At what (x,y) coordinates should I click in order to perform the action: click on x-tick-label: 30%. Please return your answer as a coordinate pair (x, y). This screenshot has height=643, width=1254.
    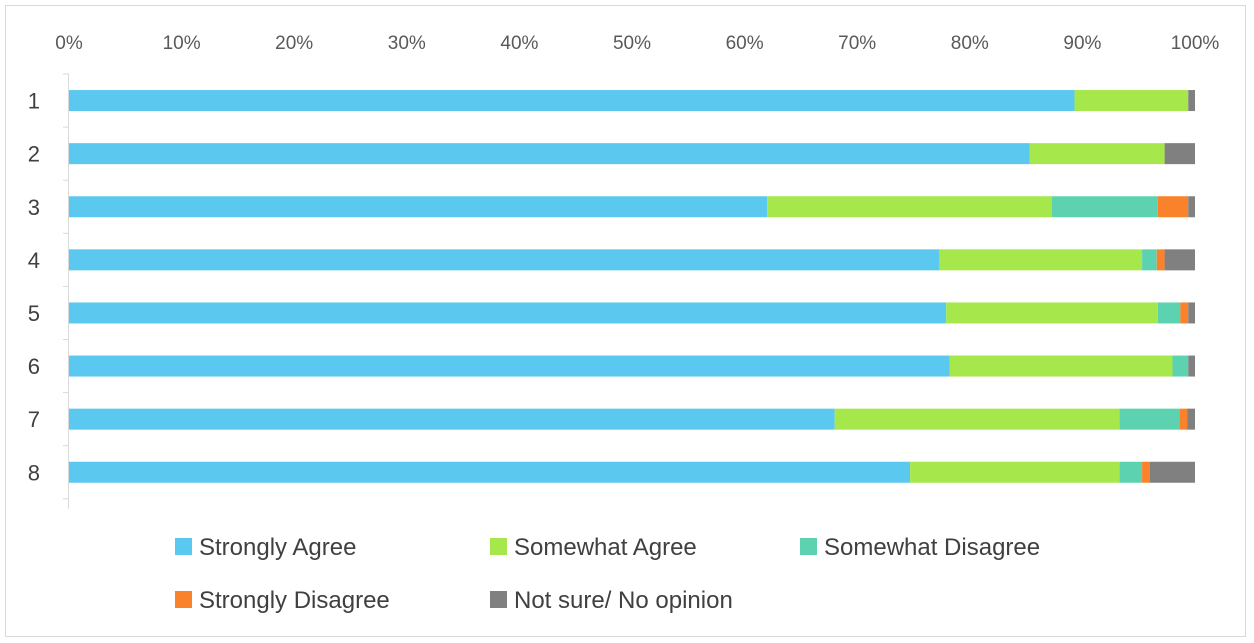
    Looking at the image, I should click on (407, 43).